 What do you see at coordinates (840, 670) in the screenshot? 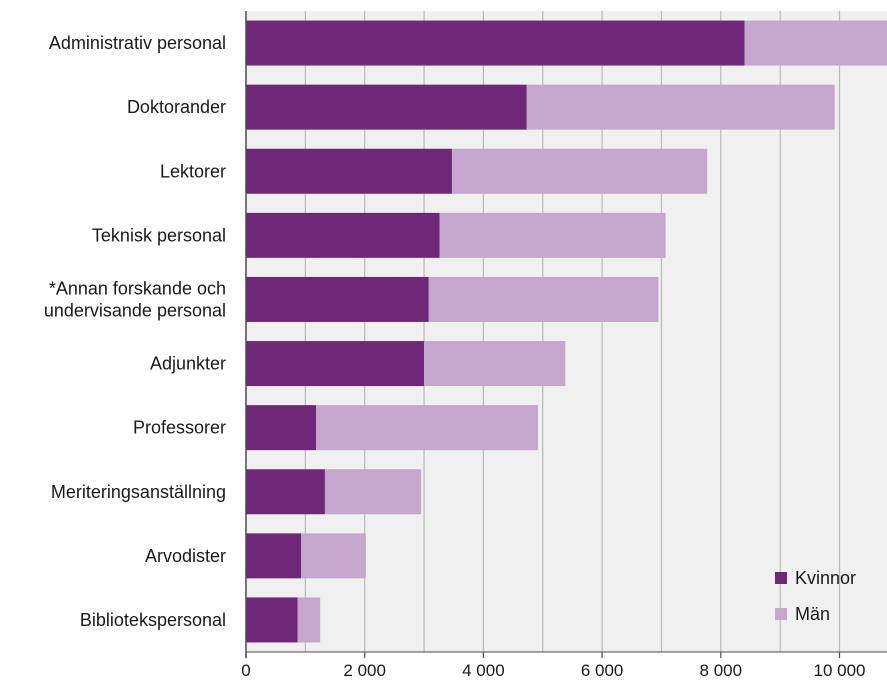
I see `x-tick-label: 10 000` at bounding box center [840, 670].